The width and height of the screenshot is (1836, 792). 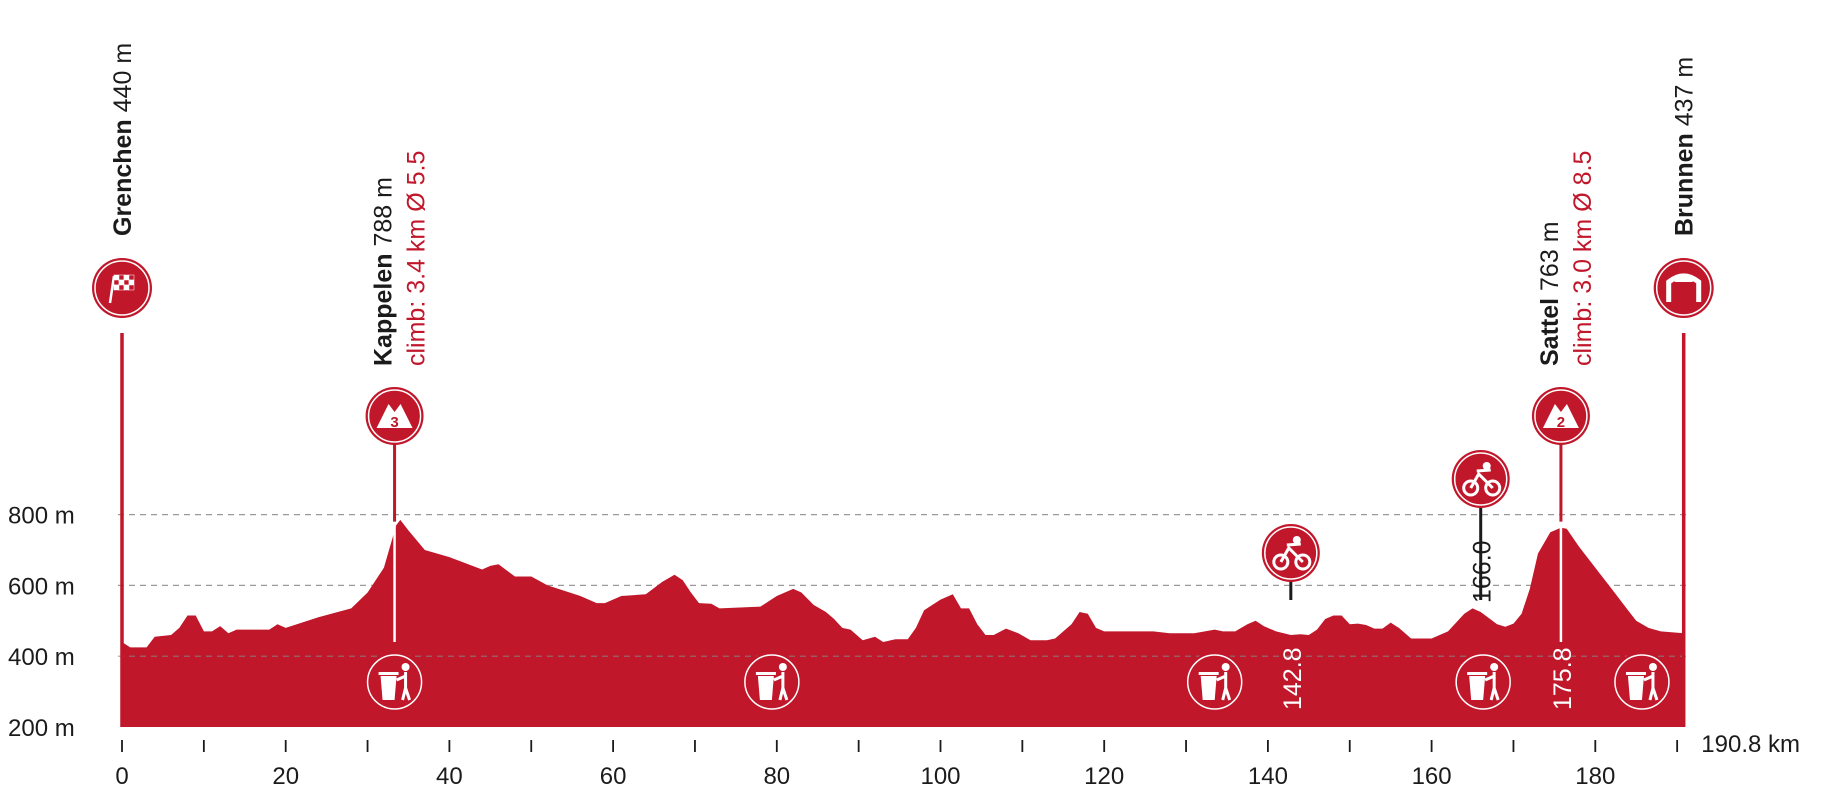 I want to click on climb-detail-label: climb: 3.4 km Ø 5.5, so click(x=417, y=258).